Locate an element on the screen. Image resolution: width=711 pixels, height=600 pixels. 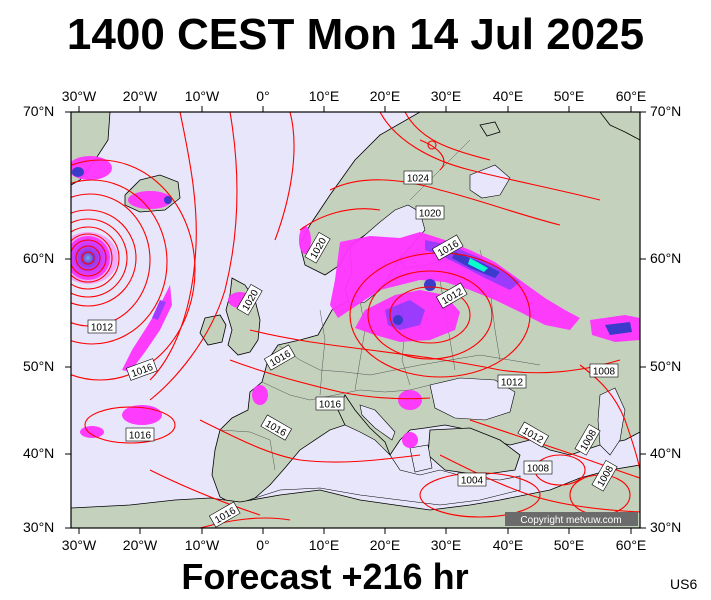
svg-text: 1024 is located at coordinates (418, 179).